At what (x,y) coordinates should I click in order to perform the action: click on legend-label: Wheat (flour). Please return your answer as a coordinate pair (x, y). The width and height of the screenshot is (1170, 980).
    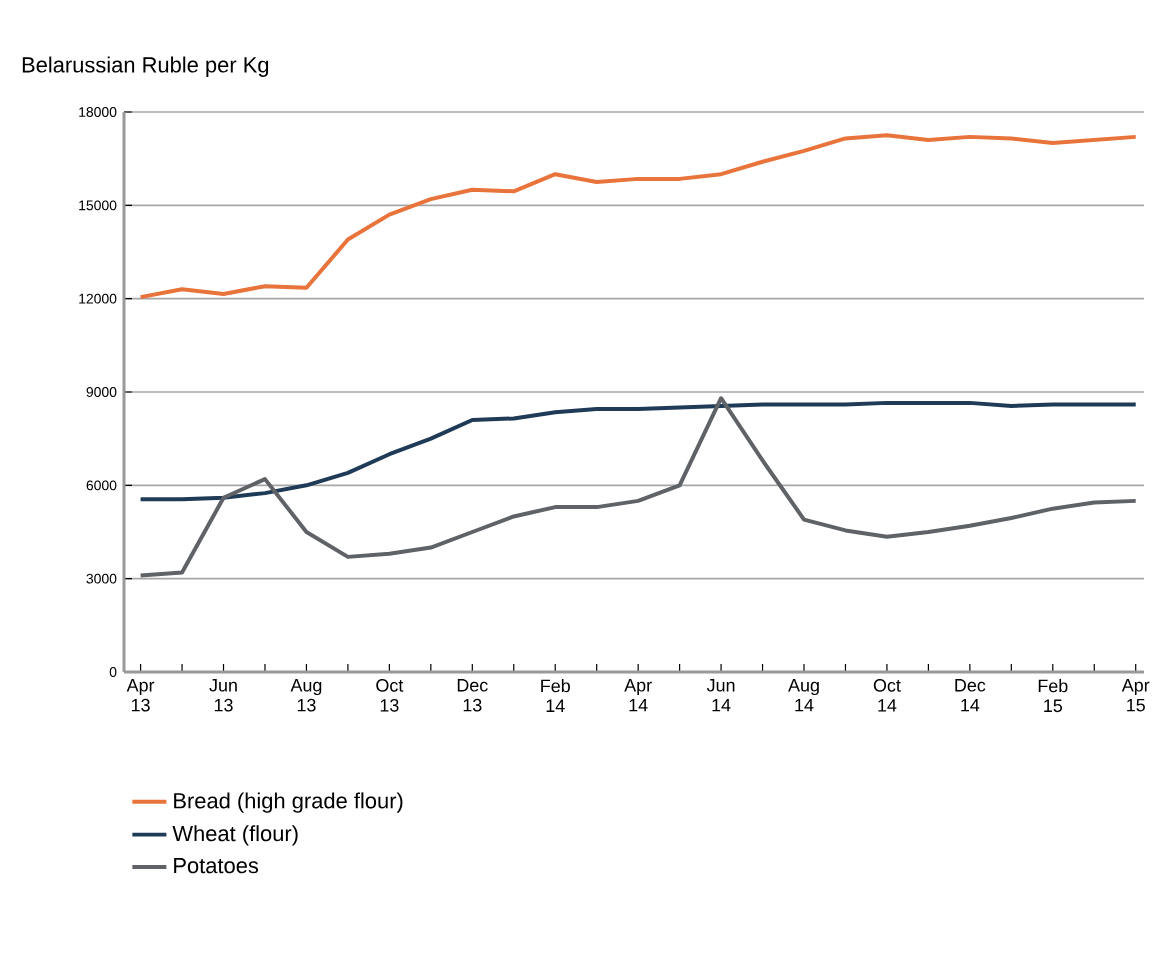
    Looking at the image, I should click on (235, 835).